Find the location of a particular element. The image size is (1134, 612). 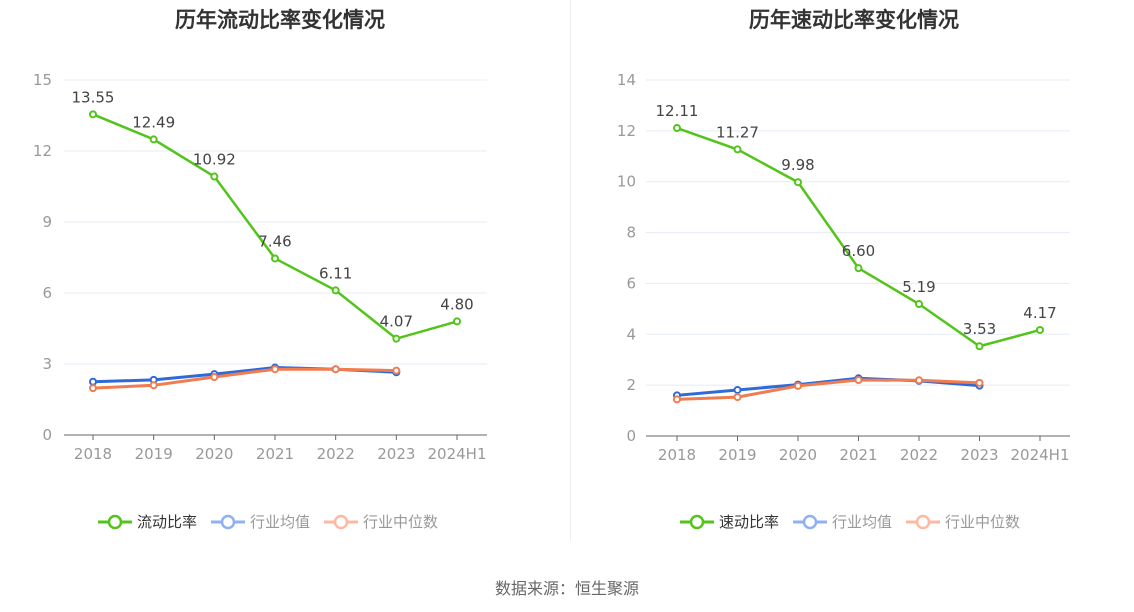

data-source: 数据来源：恒生聚源 is located at coordinates (566, 588).